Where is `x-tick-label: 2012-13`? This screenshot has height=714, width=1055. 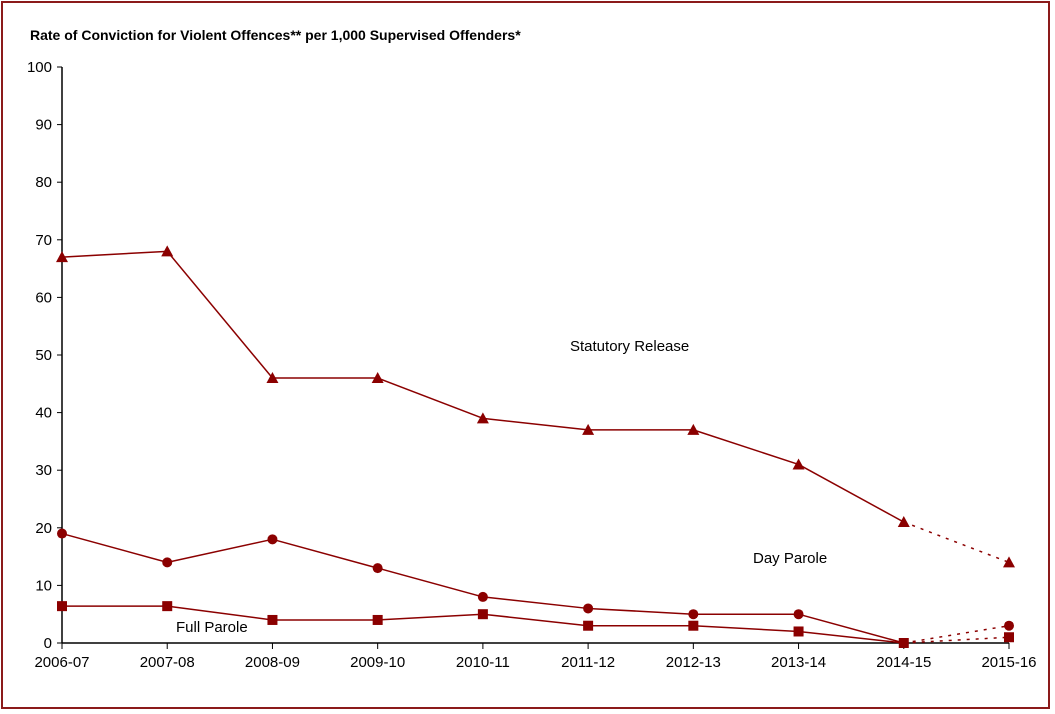 x-tick-label: 2012-13 is located at coordinates (693, 662).